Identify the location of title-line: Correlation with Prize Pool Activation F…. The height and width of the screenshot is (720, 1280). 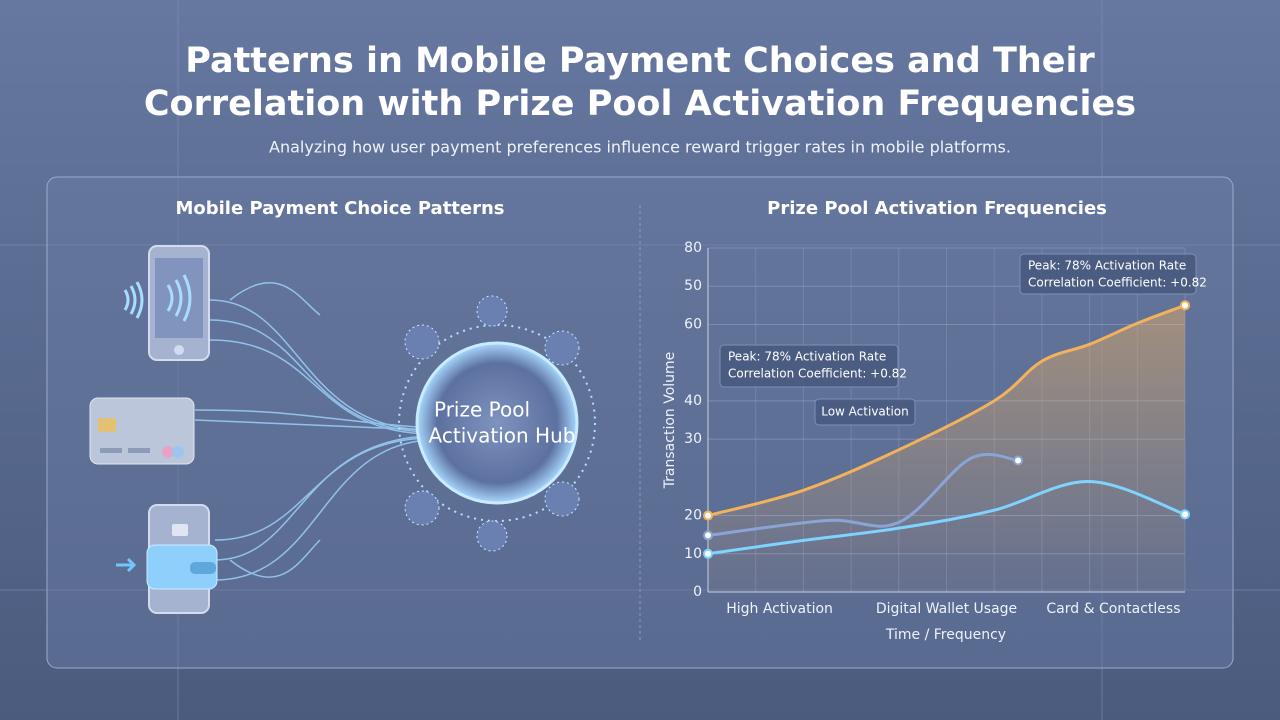
(640, 104).